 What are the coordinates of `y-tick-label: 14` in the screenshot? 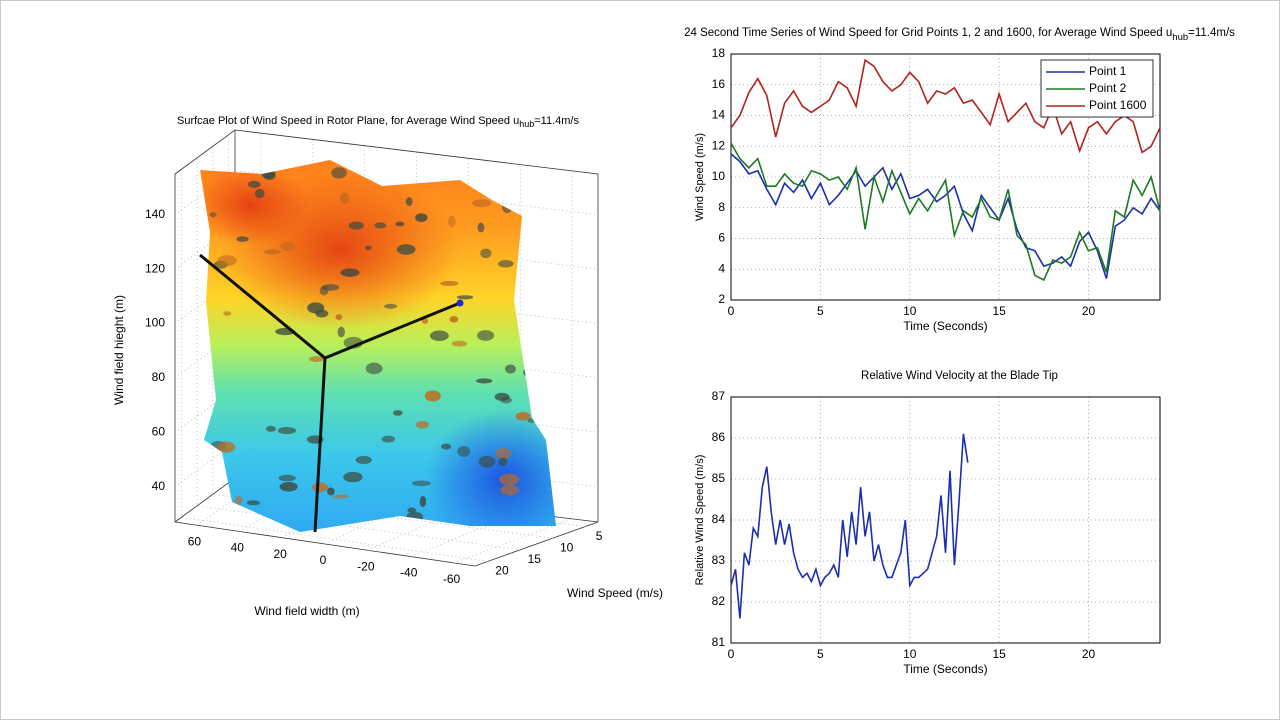 It's located at (719, 115).